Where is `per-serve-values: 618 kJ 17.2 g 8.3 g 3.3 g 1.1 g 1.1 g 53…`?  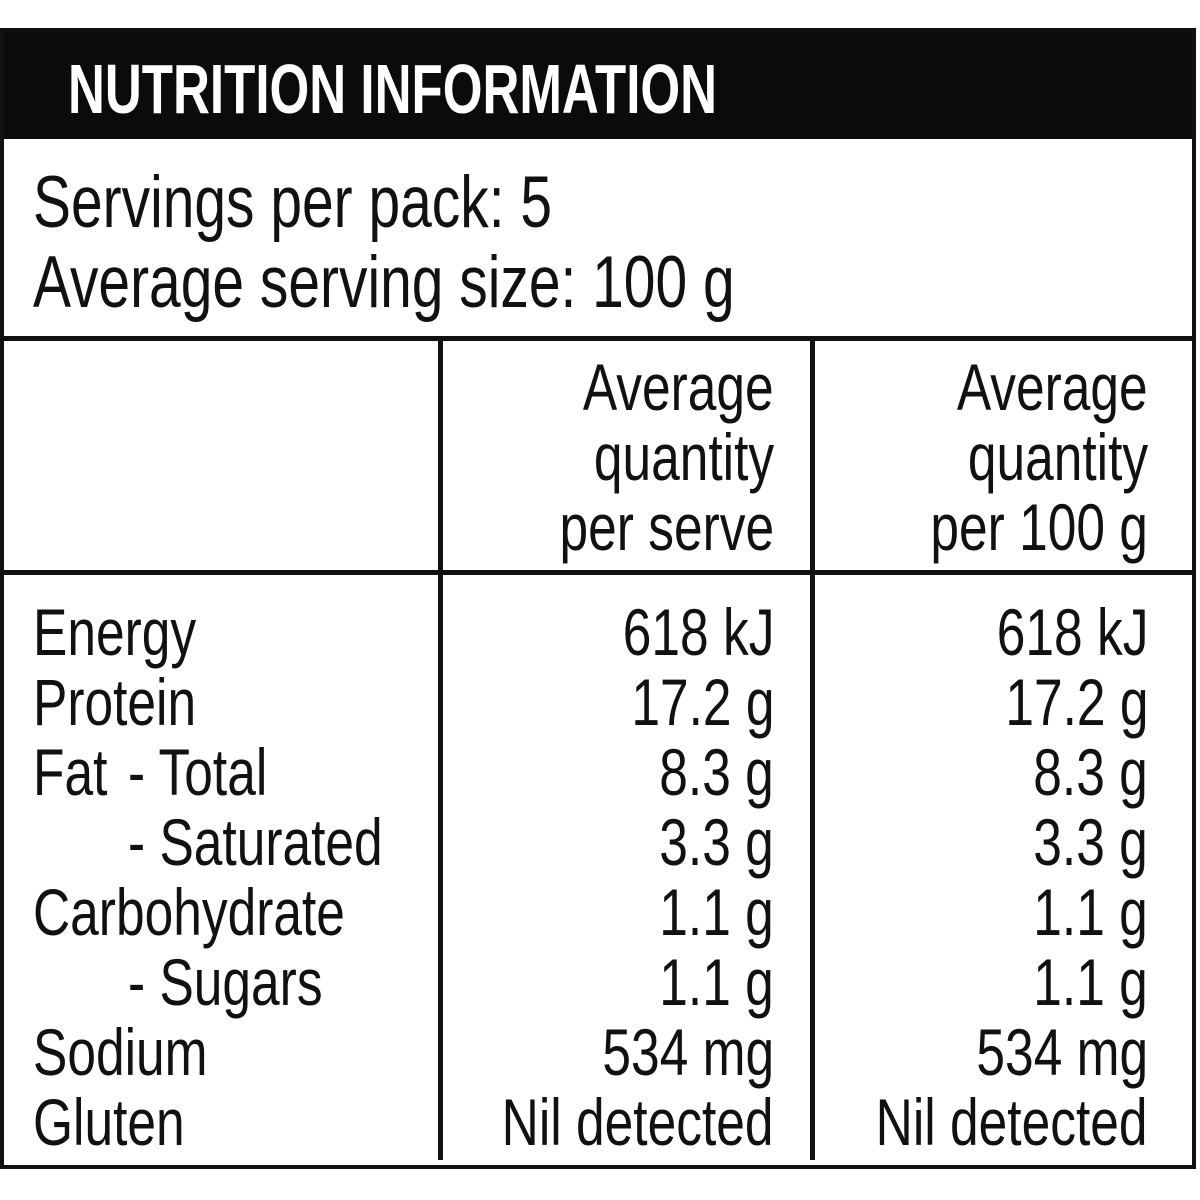
per-serve-values: 618 kJ 17.2 g 8.3 g 3.3 g 1.1 g 1.1 g 53… is located at coordinates (626, 866).